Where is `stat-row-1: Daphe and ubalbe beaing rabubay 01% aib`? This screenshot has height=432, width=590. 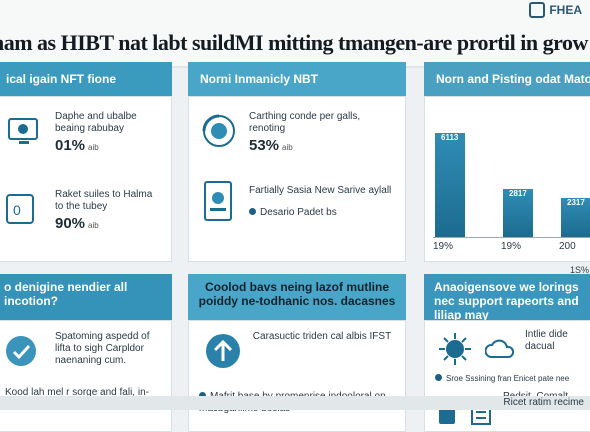
stat-row-1: Daphe and ubalbe beaing rabubay 01% aib is located at coordinates (85, 132).